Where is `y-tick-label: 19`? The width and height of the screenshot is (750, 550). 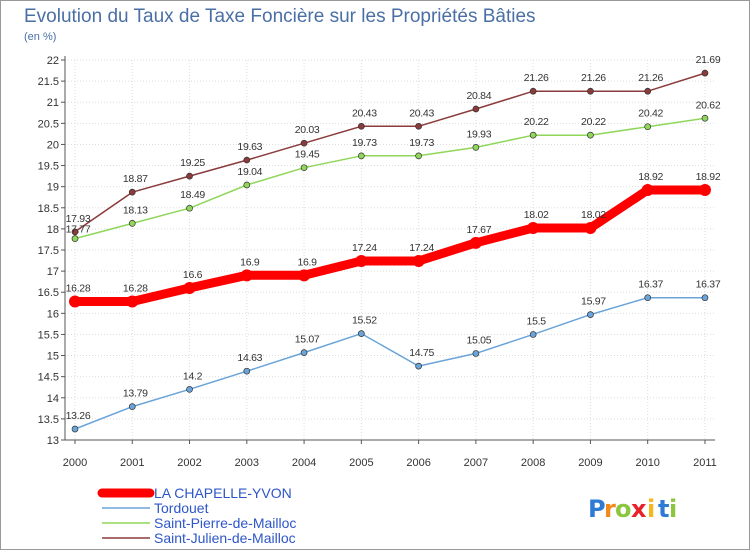
y-tick-label: 19 is located at coordinates (53, 188).